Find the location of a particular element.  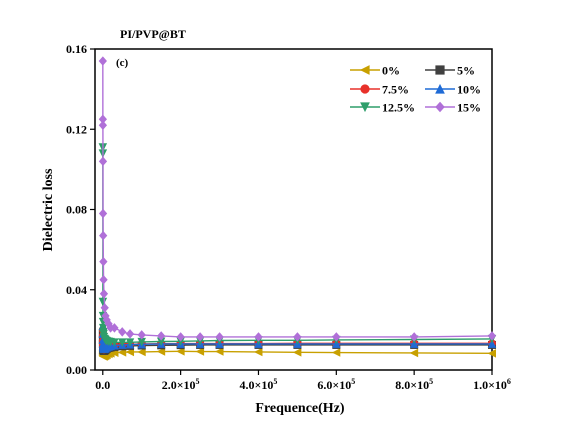

legend: 0% 5% 7.5% 10% 12.5% 15% is located at coordinates (415, 89).